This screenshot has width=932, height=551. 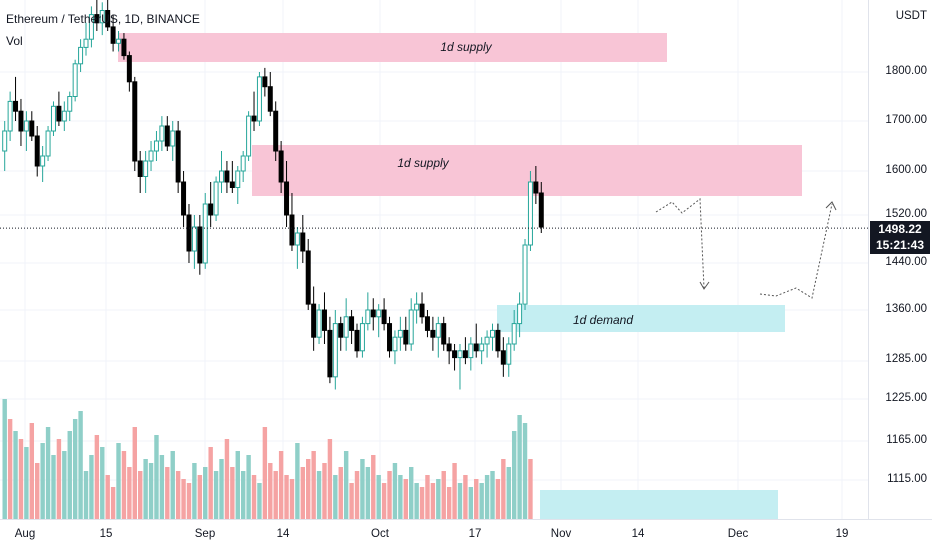 I want to click on time-tick: Dec, so click(x=738, y=534).